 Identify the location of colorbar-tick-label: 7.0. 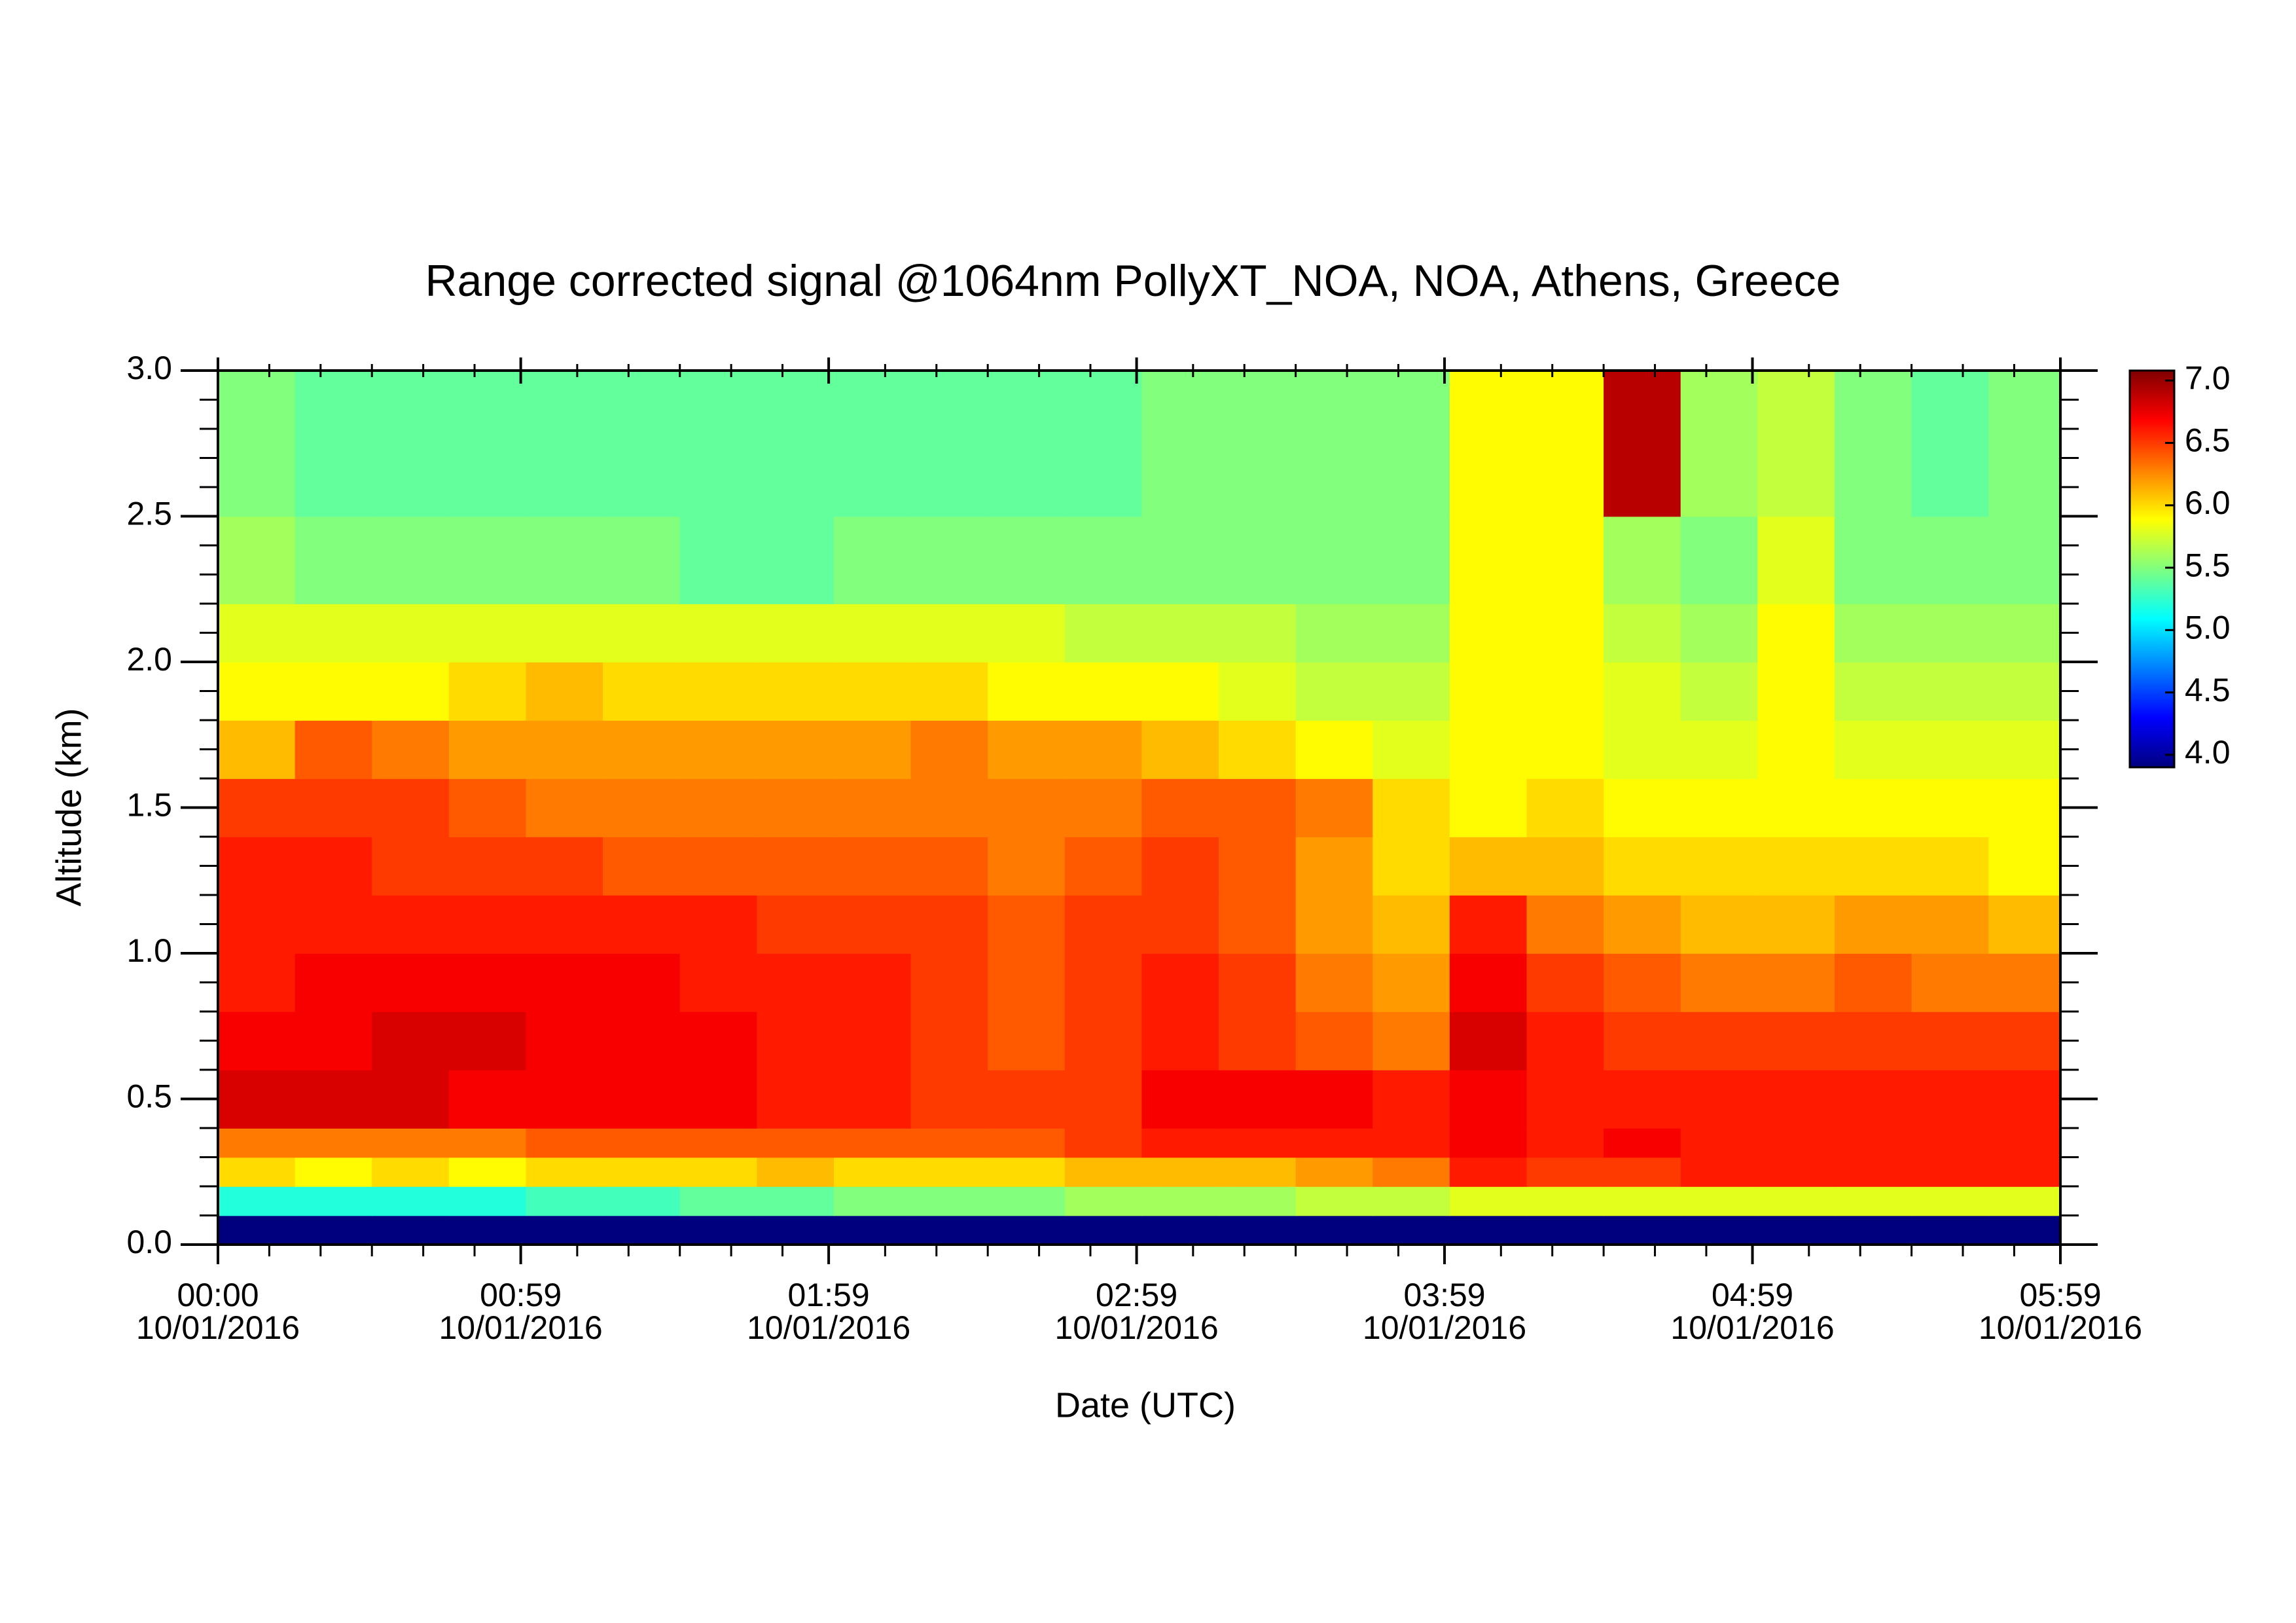
(2208, 377).